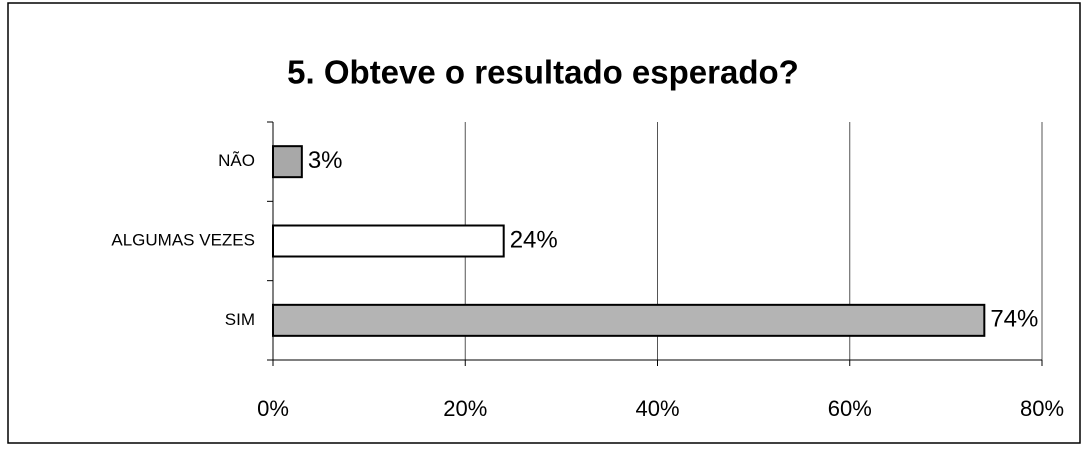 This screenshot has height=449, width=1086. Describe the element at coordinates (325, 160) in the screenshot. I see `value-label: 3%` at that location.